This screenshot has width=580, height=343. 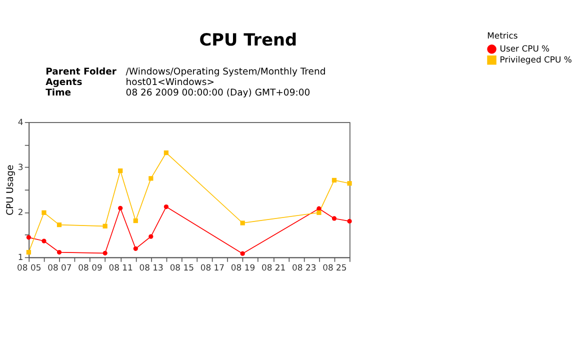 I want to click on x-tick-label: 08 23, so click(x=304, y=267).